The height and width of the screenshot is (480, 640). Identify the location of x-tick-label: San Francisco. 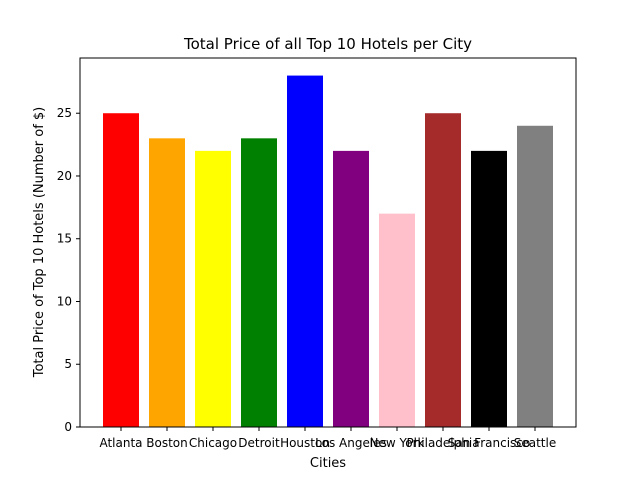
(489, 443).